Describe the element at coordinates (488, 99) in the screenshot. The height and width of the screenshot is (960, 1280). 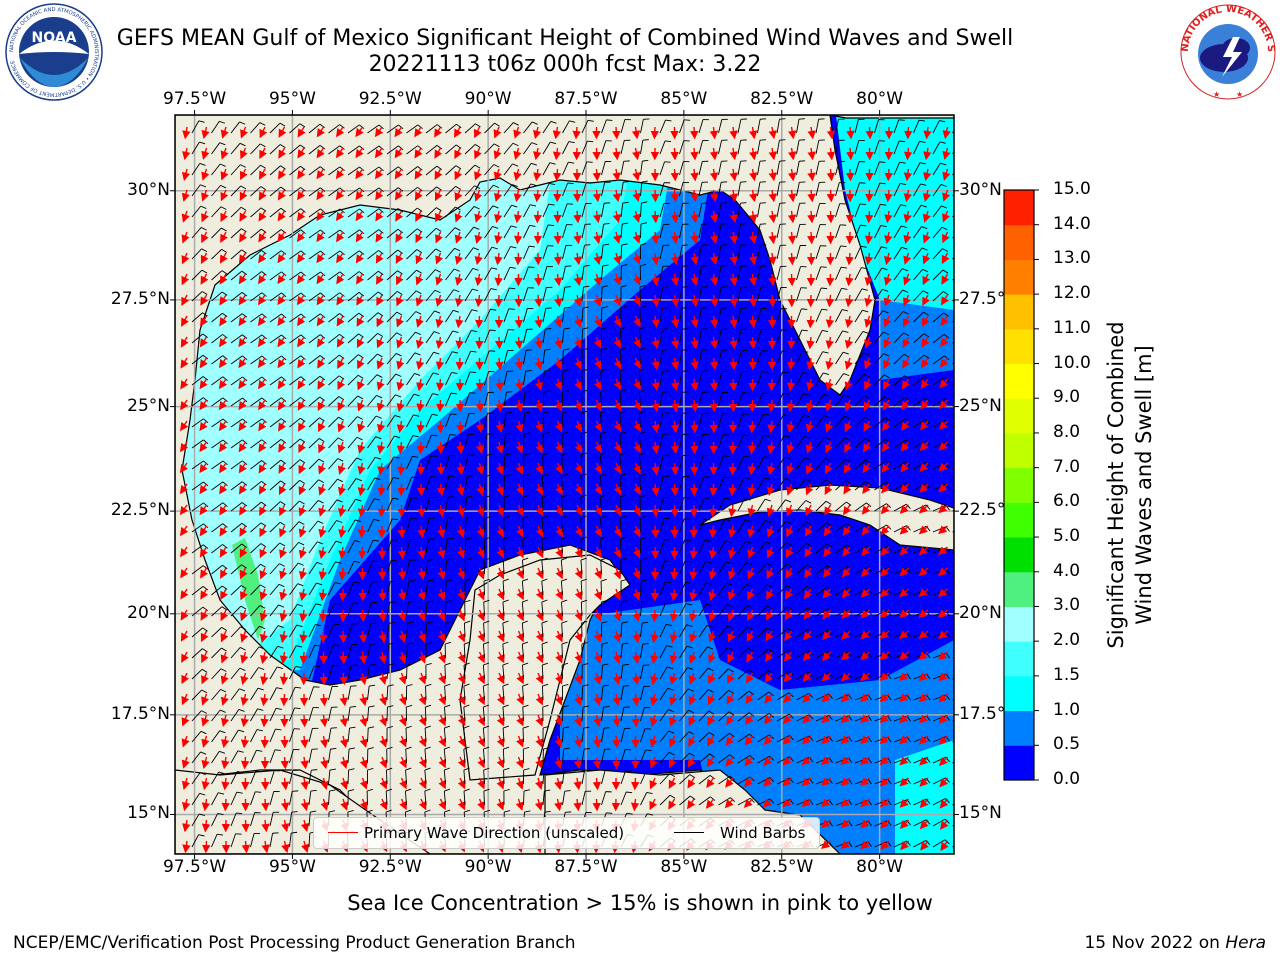
I see `lon-label-top: 90°W` at that location.